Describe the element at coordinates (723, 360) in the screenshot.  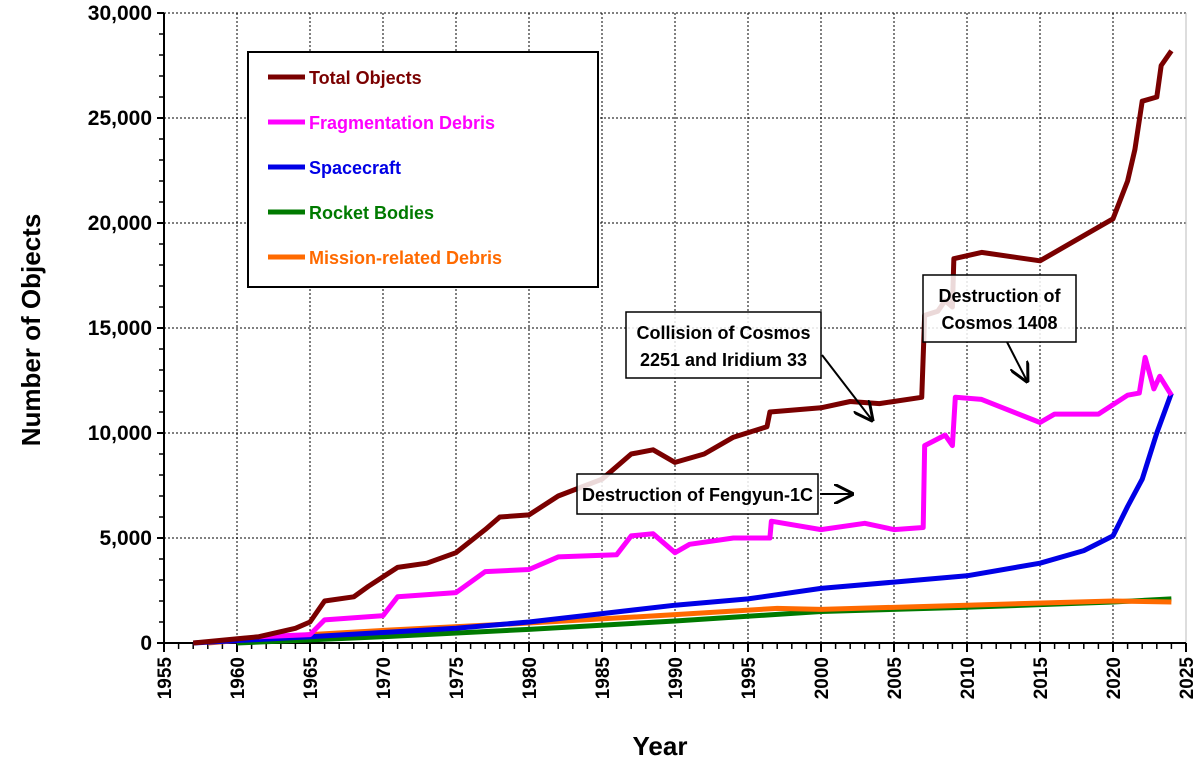
I see `annotation-text: 2251 and Iridium 33` at that location.